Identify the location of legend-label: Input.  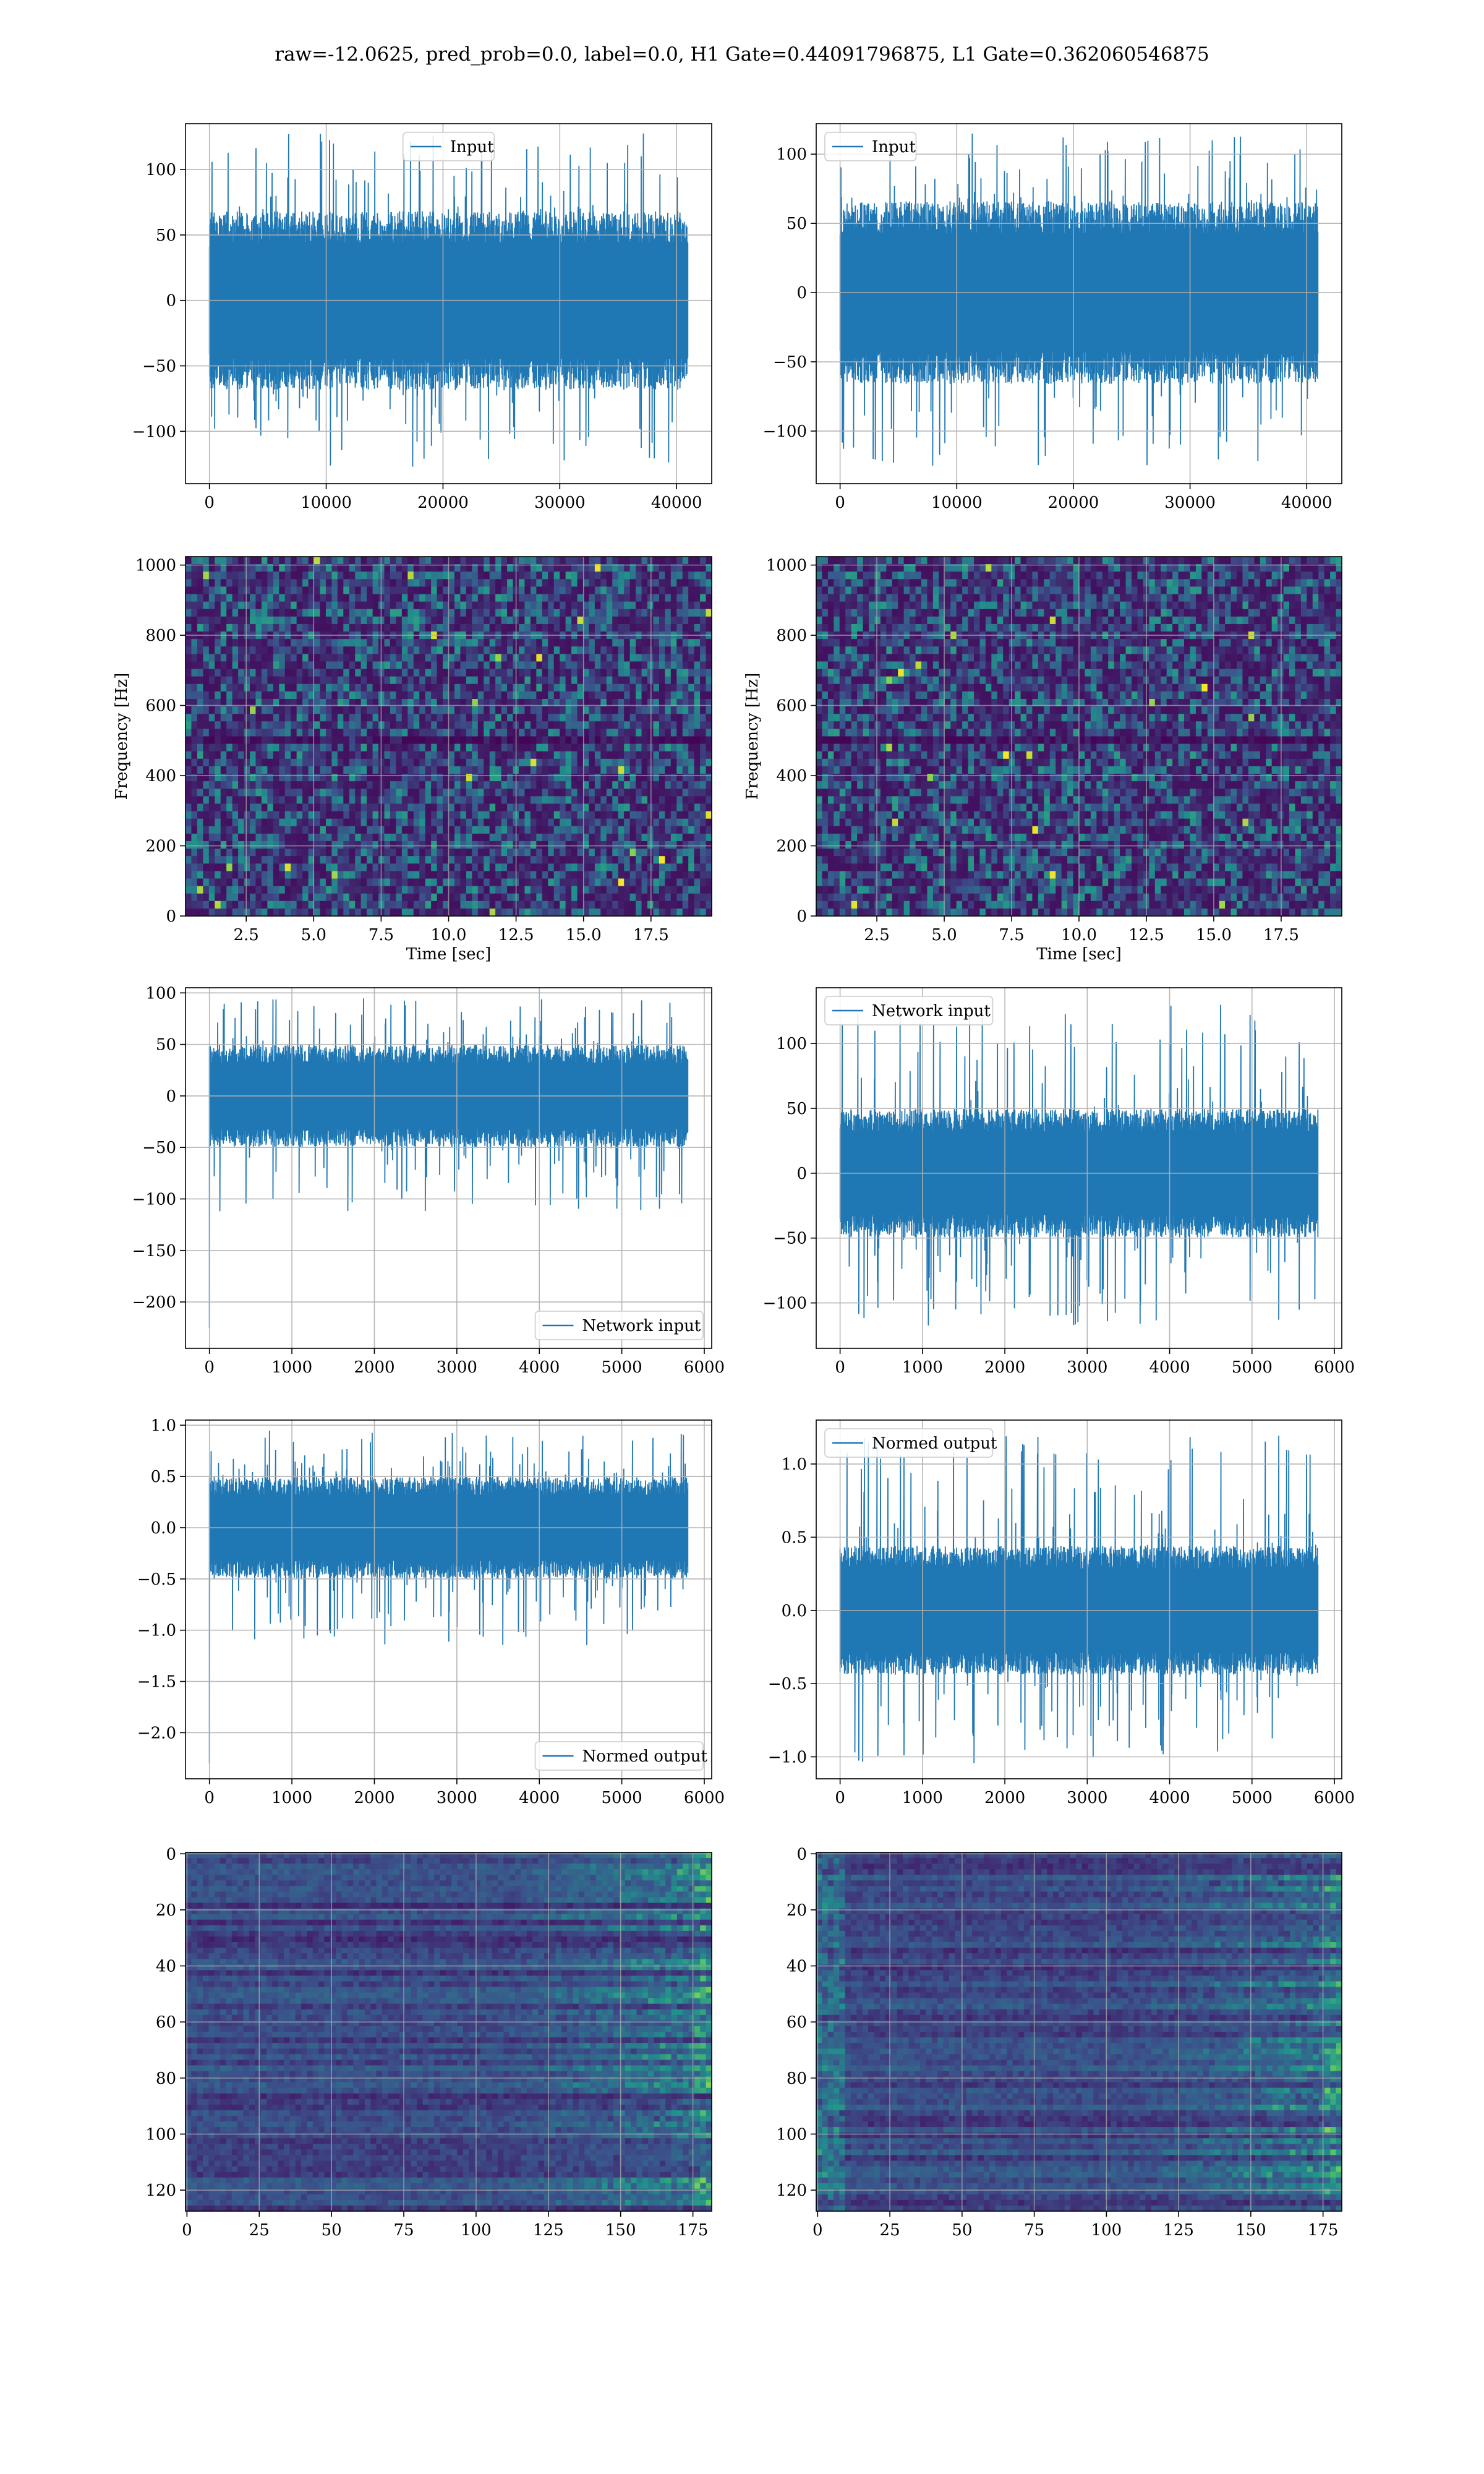
(894, 147).